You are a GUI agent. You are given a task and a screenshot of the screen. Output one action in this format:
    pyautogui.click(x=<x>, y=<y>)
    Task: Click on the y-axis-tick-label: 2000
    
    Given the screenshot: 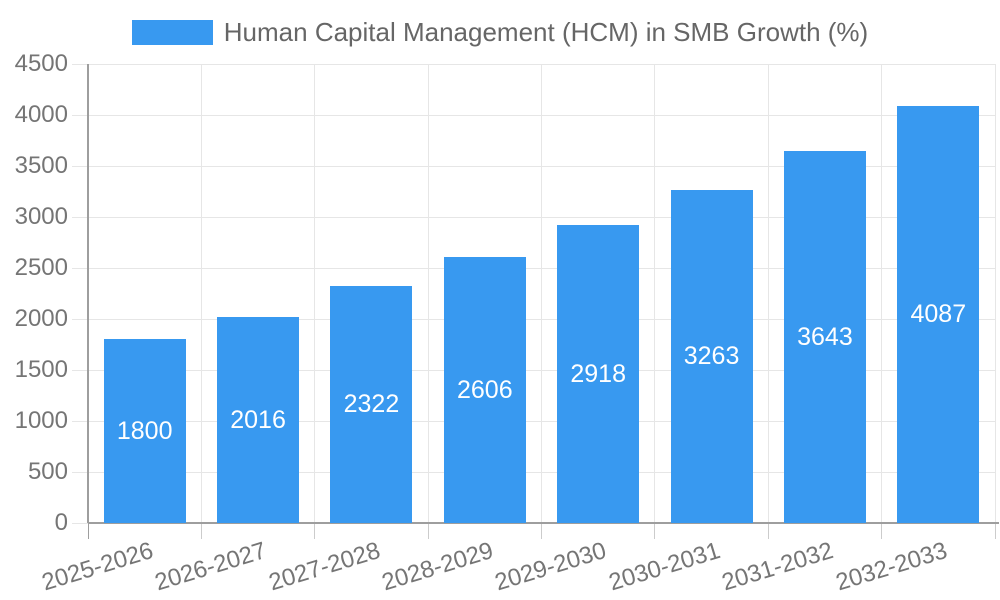 What is the action you would take?
    pyautogui.click(x=41, y=318)
    